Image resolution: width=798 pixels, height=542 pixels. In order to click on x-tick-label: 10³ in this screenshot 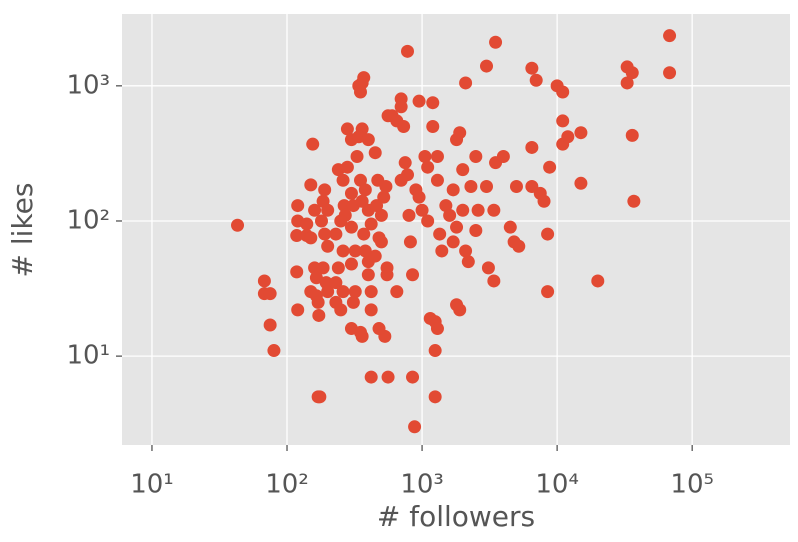, I will do `click(422, 485)`.